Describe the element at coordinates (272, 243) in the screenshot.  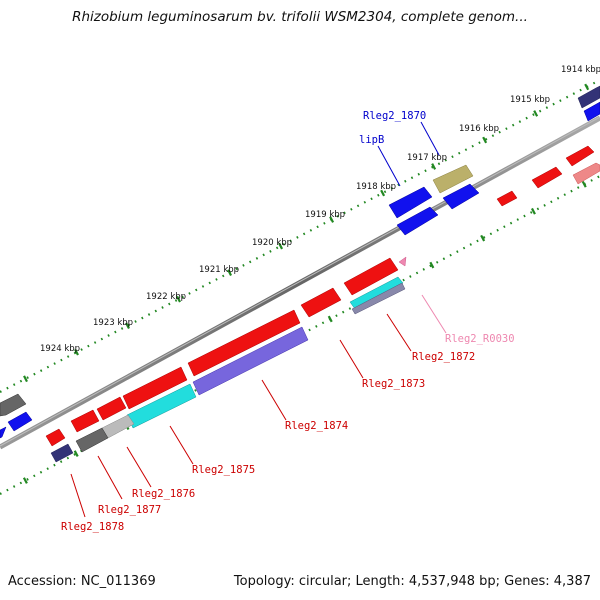
I see `scale-label: 1920 kbp` at that location.